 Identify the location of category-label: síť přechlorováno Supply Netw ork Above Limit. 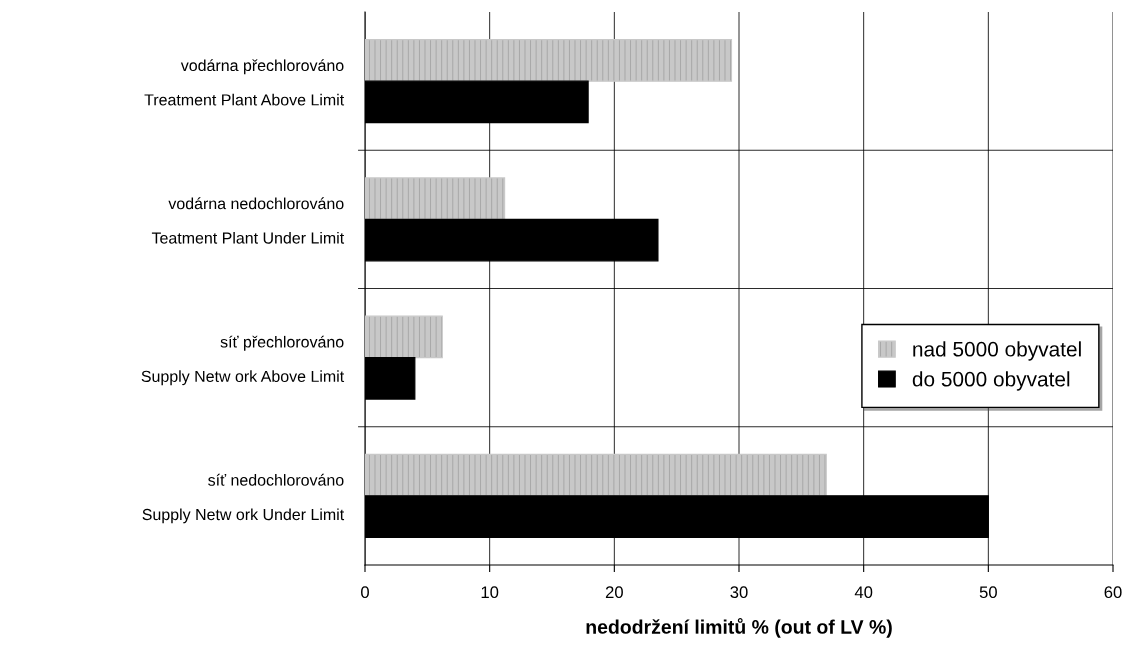
(243, 360).